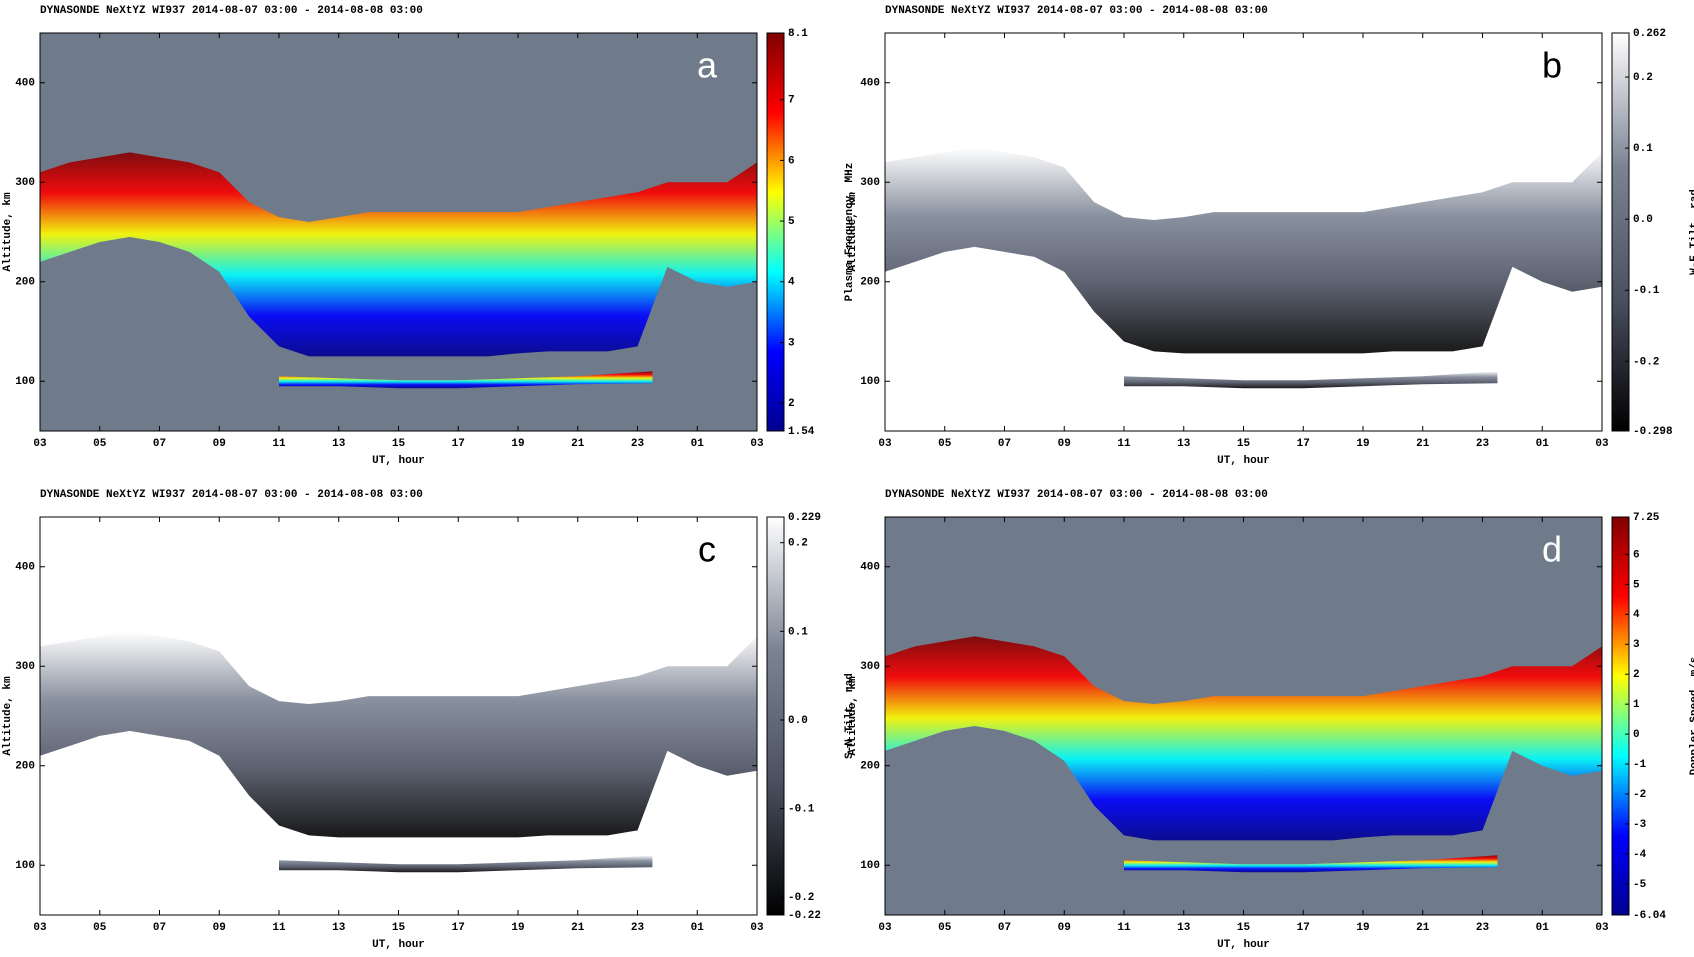 This screenshot has height=957, width=1694. Describe the element at coordinates (1646, 518) in the screenshot. I see `colorbar-tick-label: 7.25` at that location.